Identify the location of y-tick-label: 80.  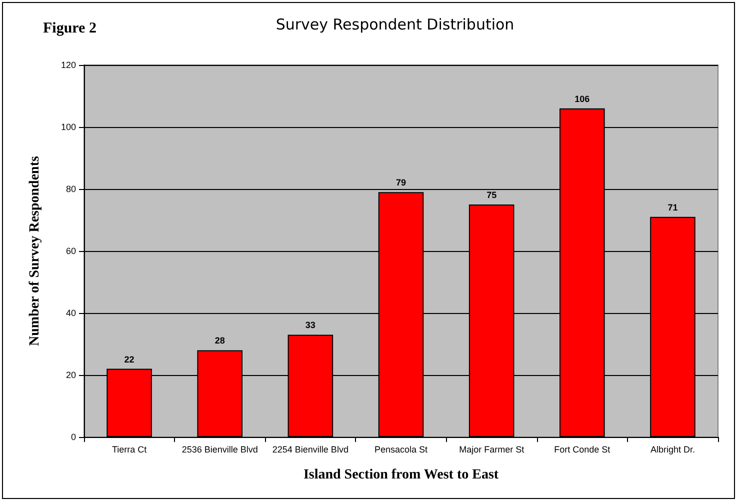
(71, 189).